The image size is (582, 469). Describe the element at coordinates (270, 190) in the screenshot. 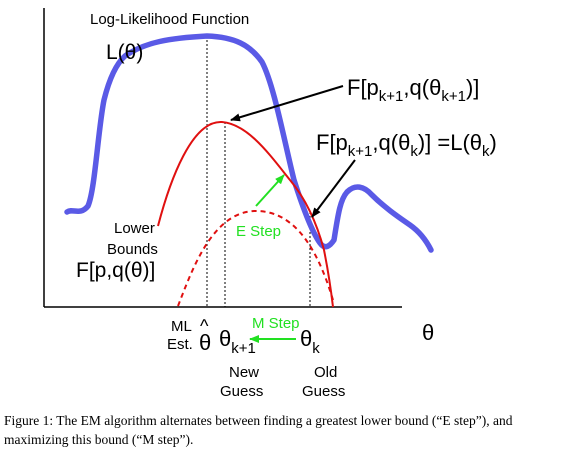

I see `e-step-arrow` at that location.